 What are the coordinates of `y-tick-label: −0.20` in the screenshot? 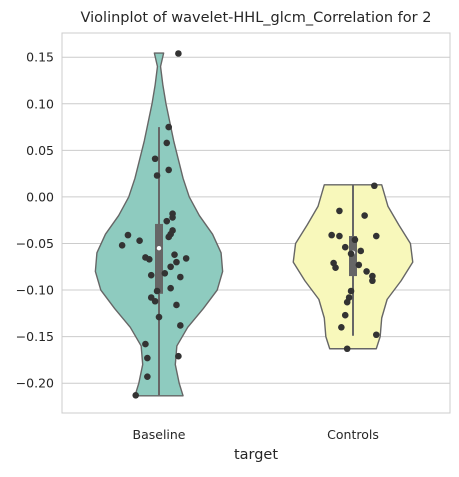 It's located at (35, 383).